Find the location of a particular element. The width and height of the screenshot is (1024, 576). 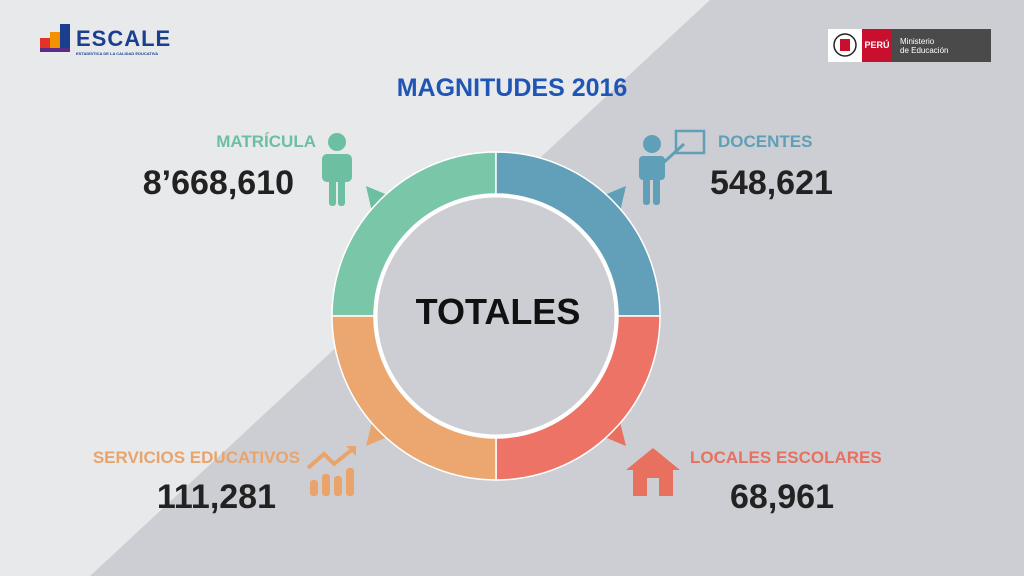

center-label: TOTALES is located at coordinates (498, 311).